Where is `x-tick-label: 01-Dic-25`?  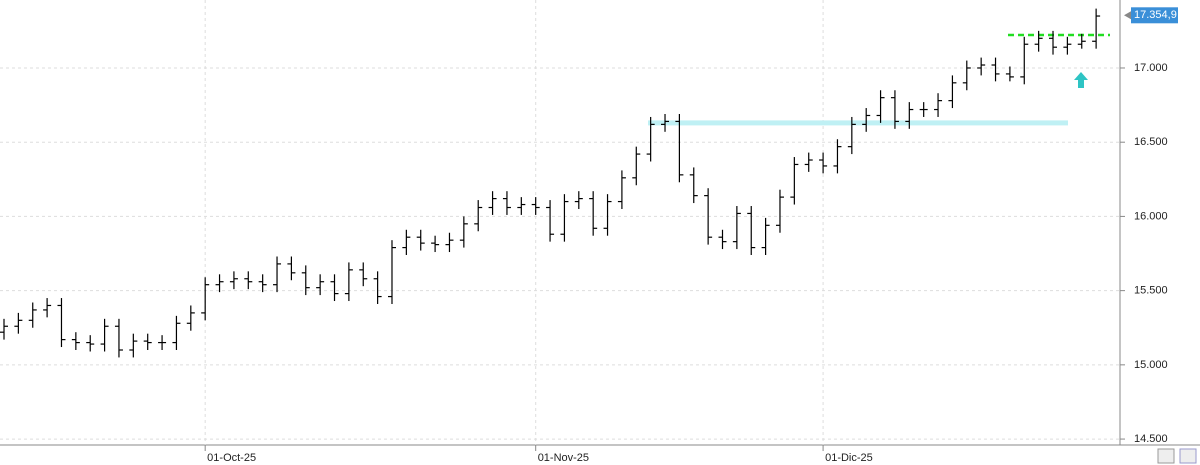 x-tick-label: 01-Dic-25 is located at coordinates (849, 458).